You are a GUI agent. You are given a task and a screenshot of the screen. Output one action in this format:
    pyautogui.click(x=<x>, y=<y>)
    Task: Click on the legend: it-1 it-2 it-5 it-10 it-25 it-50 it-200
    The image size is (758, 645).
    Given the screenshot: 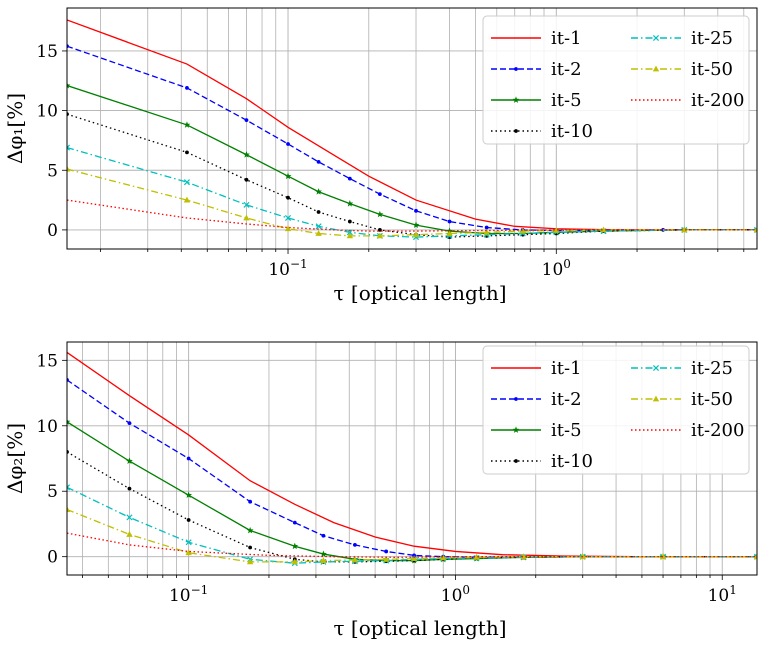 What is the action you would take?
    pyautogui.click(x=616, y=80)
    